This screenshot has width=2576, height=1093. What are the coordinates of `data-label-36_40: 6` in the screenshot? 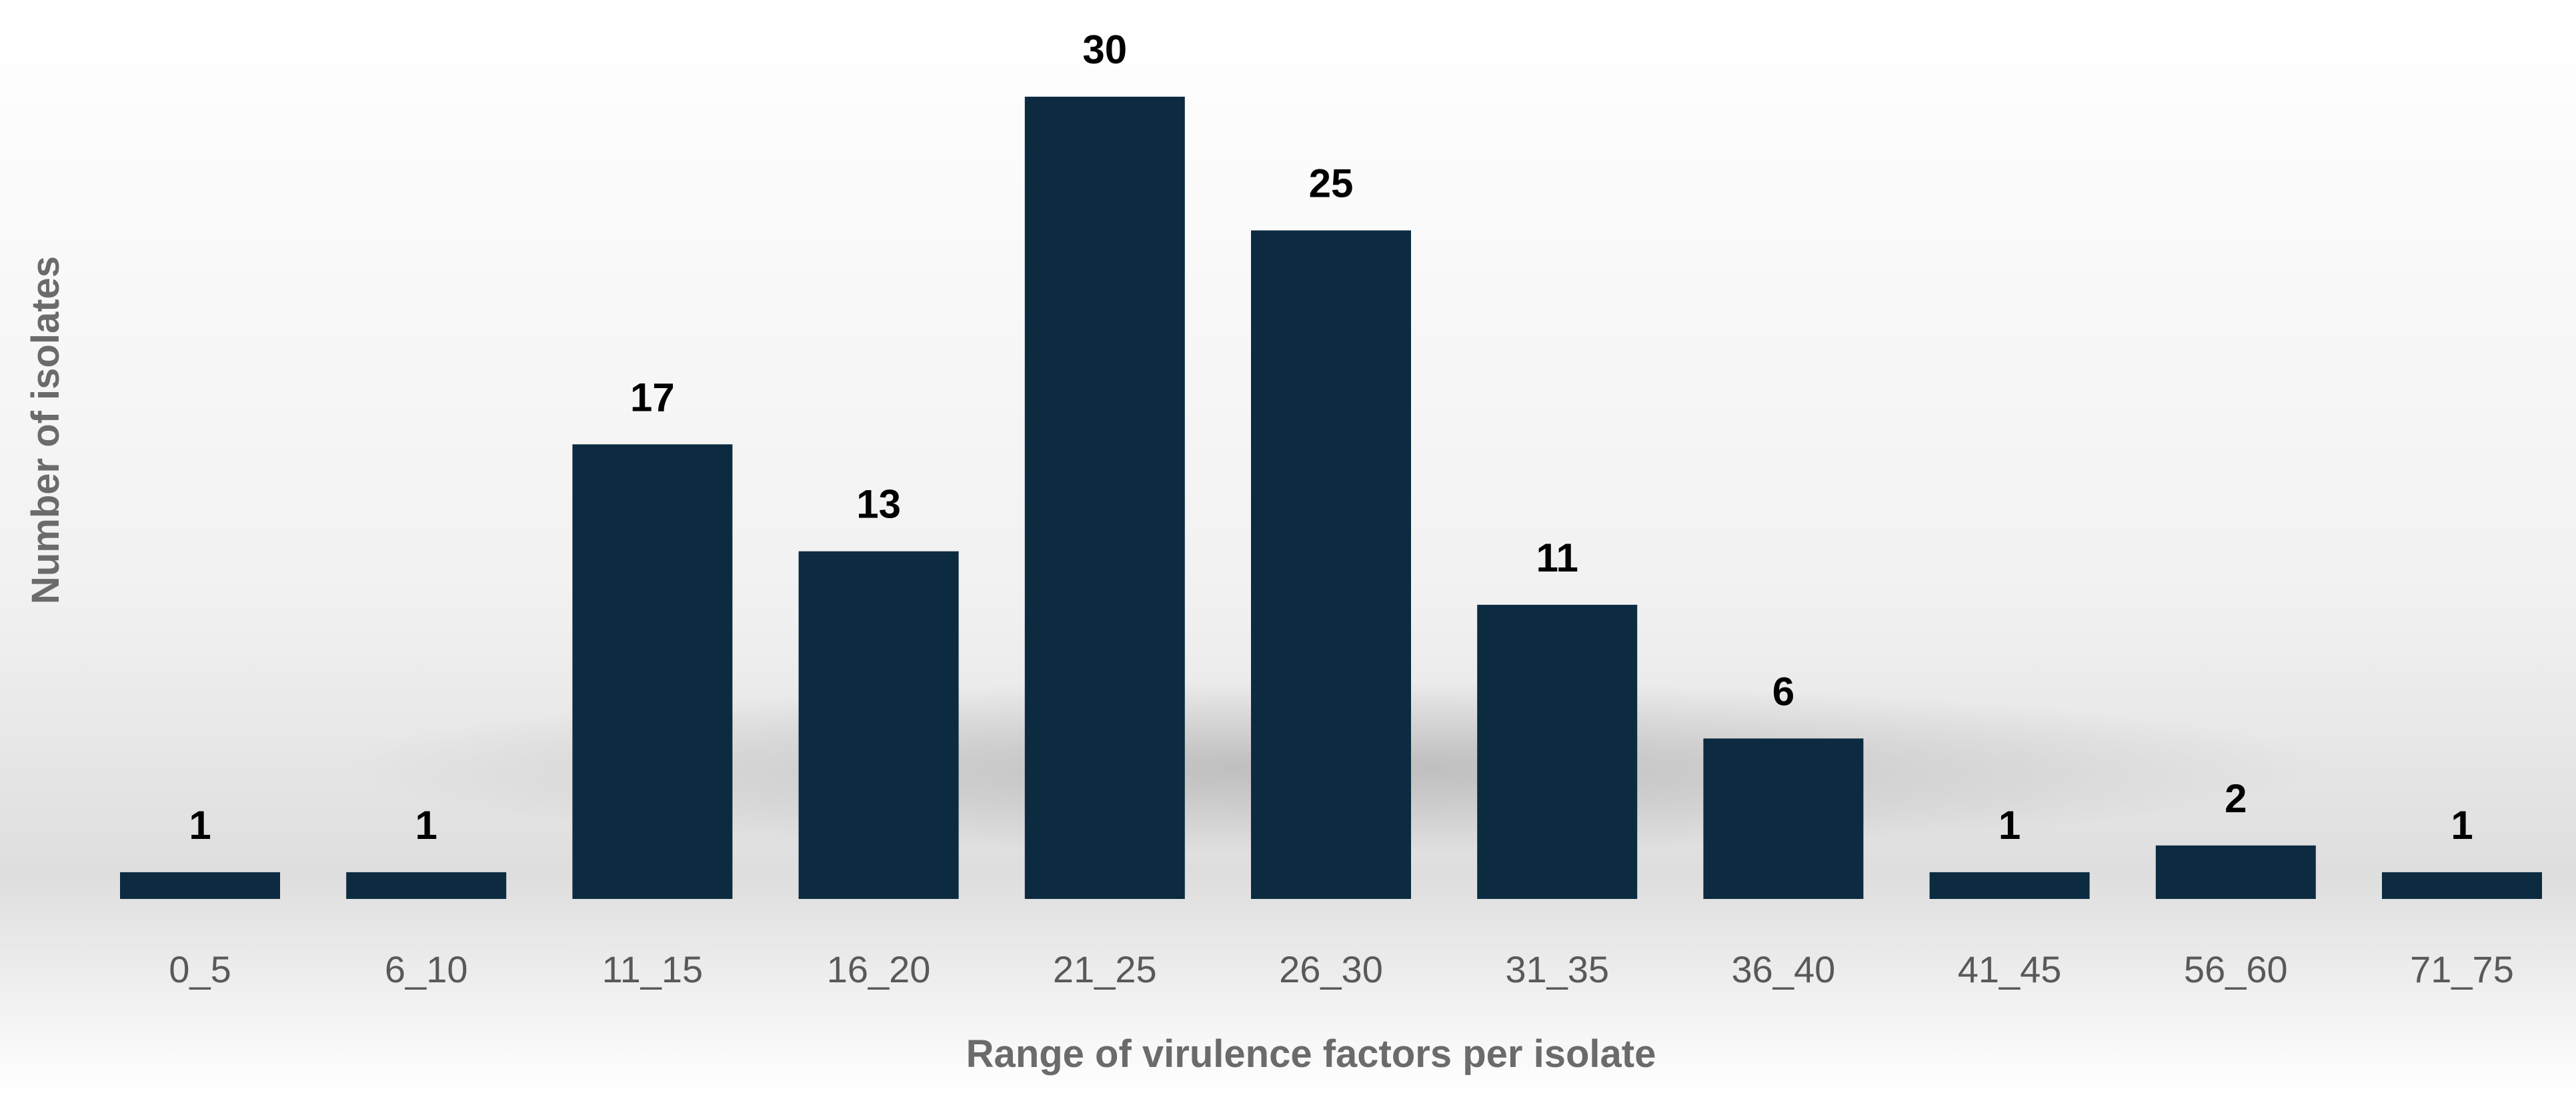 It's located at (1783, 691).